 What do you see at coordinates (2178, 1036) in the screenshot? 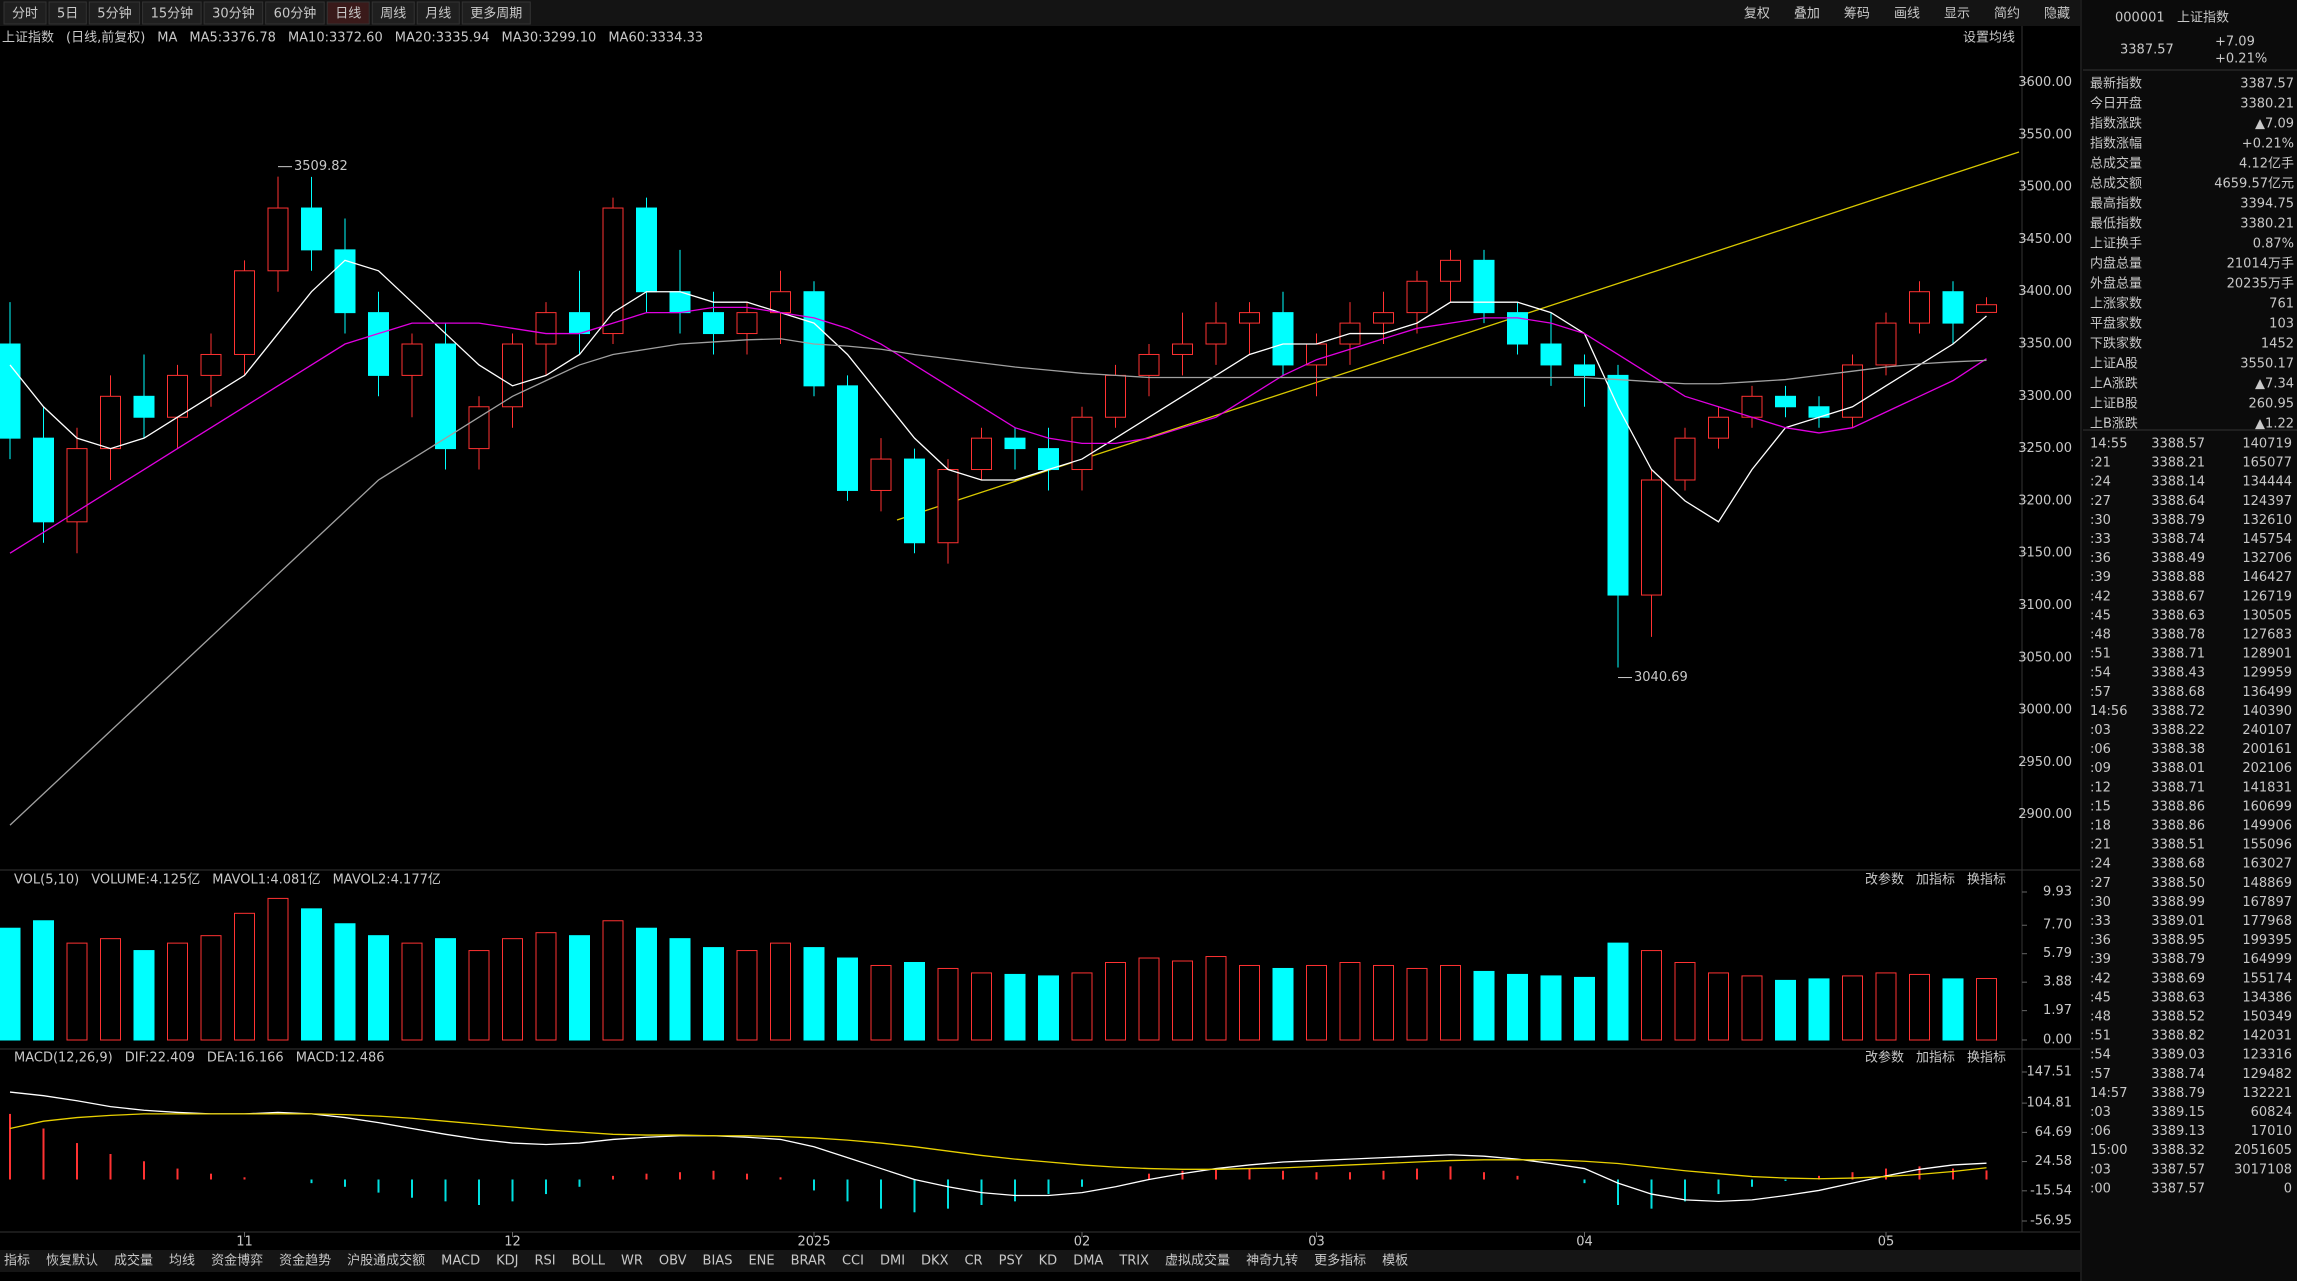
I see `tick-price: 3388.82` at bounding box center [2178, 1036].